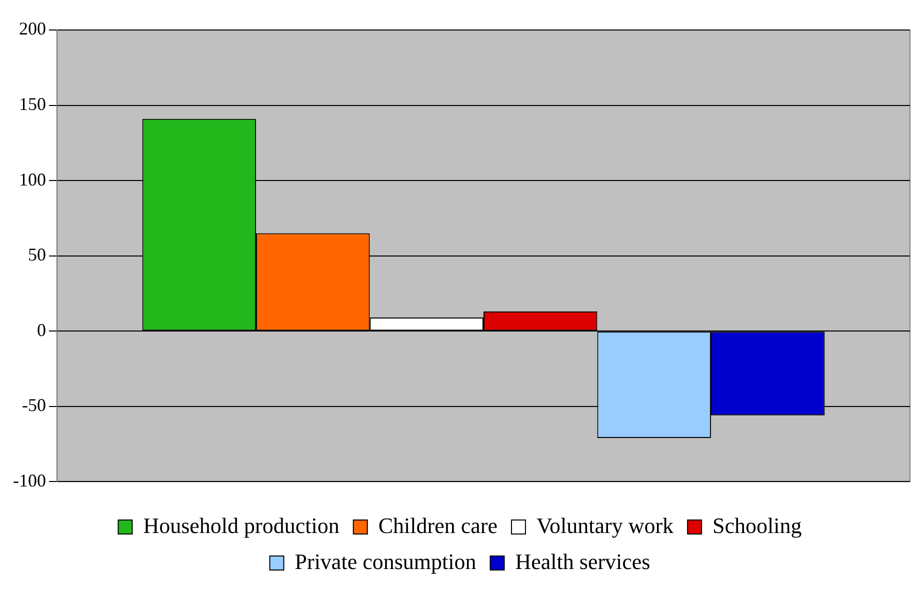 The height and width of the screenshot is (604, 915). What do you see at coordinates (32, 179) in the screenshot?
I see `y-tick-label: 100` at bounding box center [32, 179].